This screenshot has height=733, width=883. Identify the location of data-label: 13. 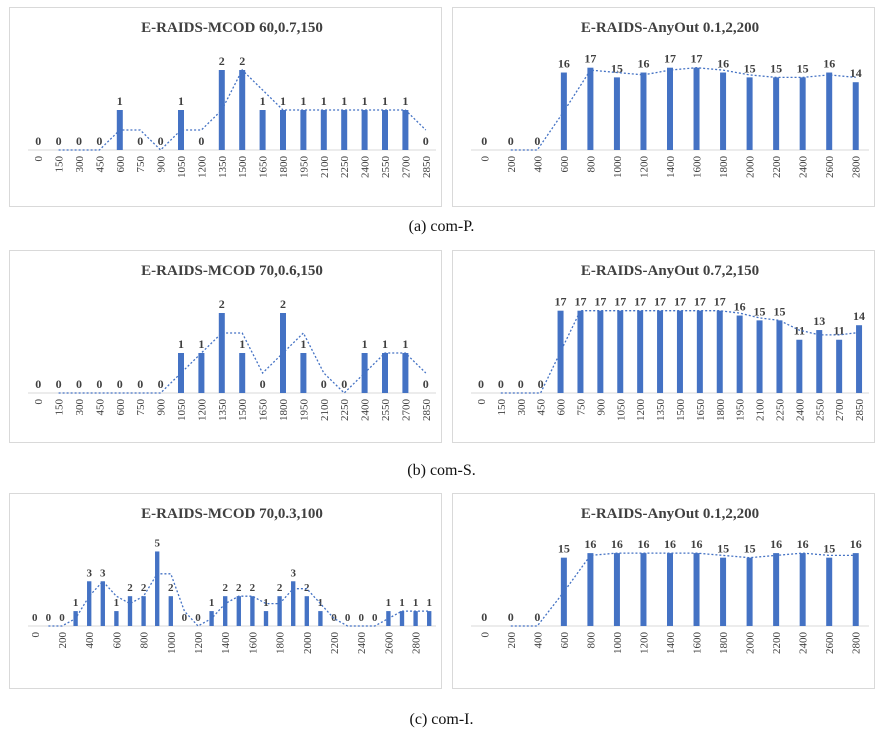
(819, 321).